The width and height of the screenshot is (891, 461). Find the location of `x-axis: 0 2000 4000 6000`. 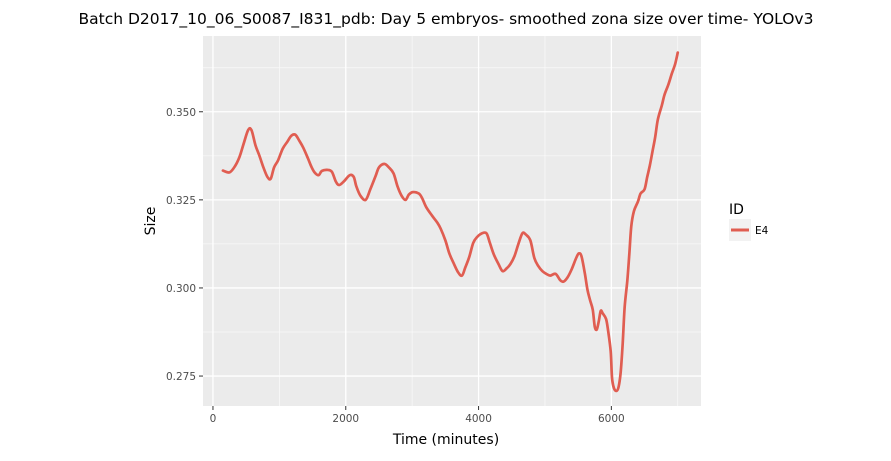

x-axis: 0 2000 4000 6000 is located at coordinates (417, 415).